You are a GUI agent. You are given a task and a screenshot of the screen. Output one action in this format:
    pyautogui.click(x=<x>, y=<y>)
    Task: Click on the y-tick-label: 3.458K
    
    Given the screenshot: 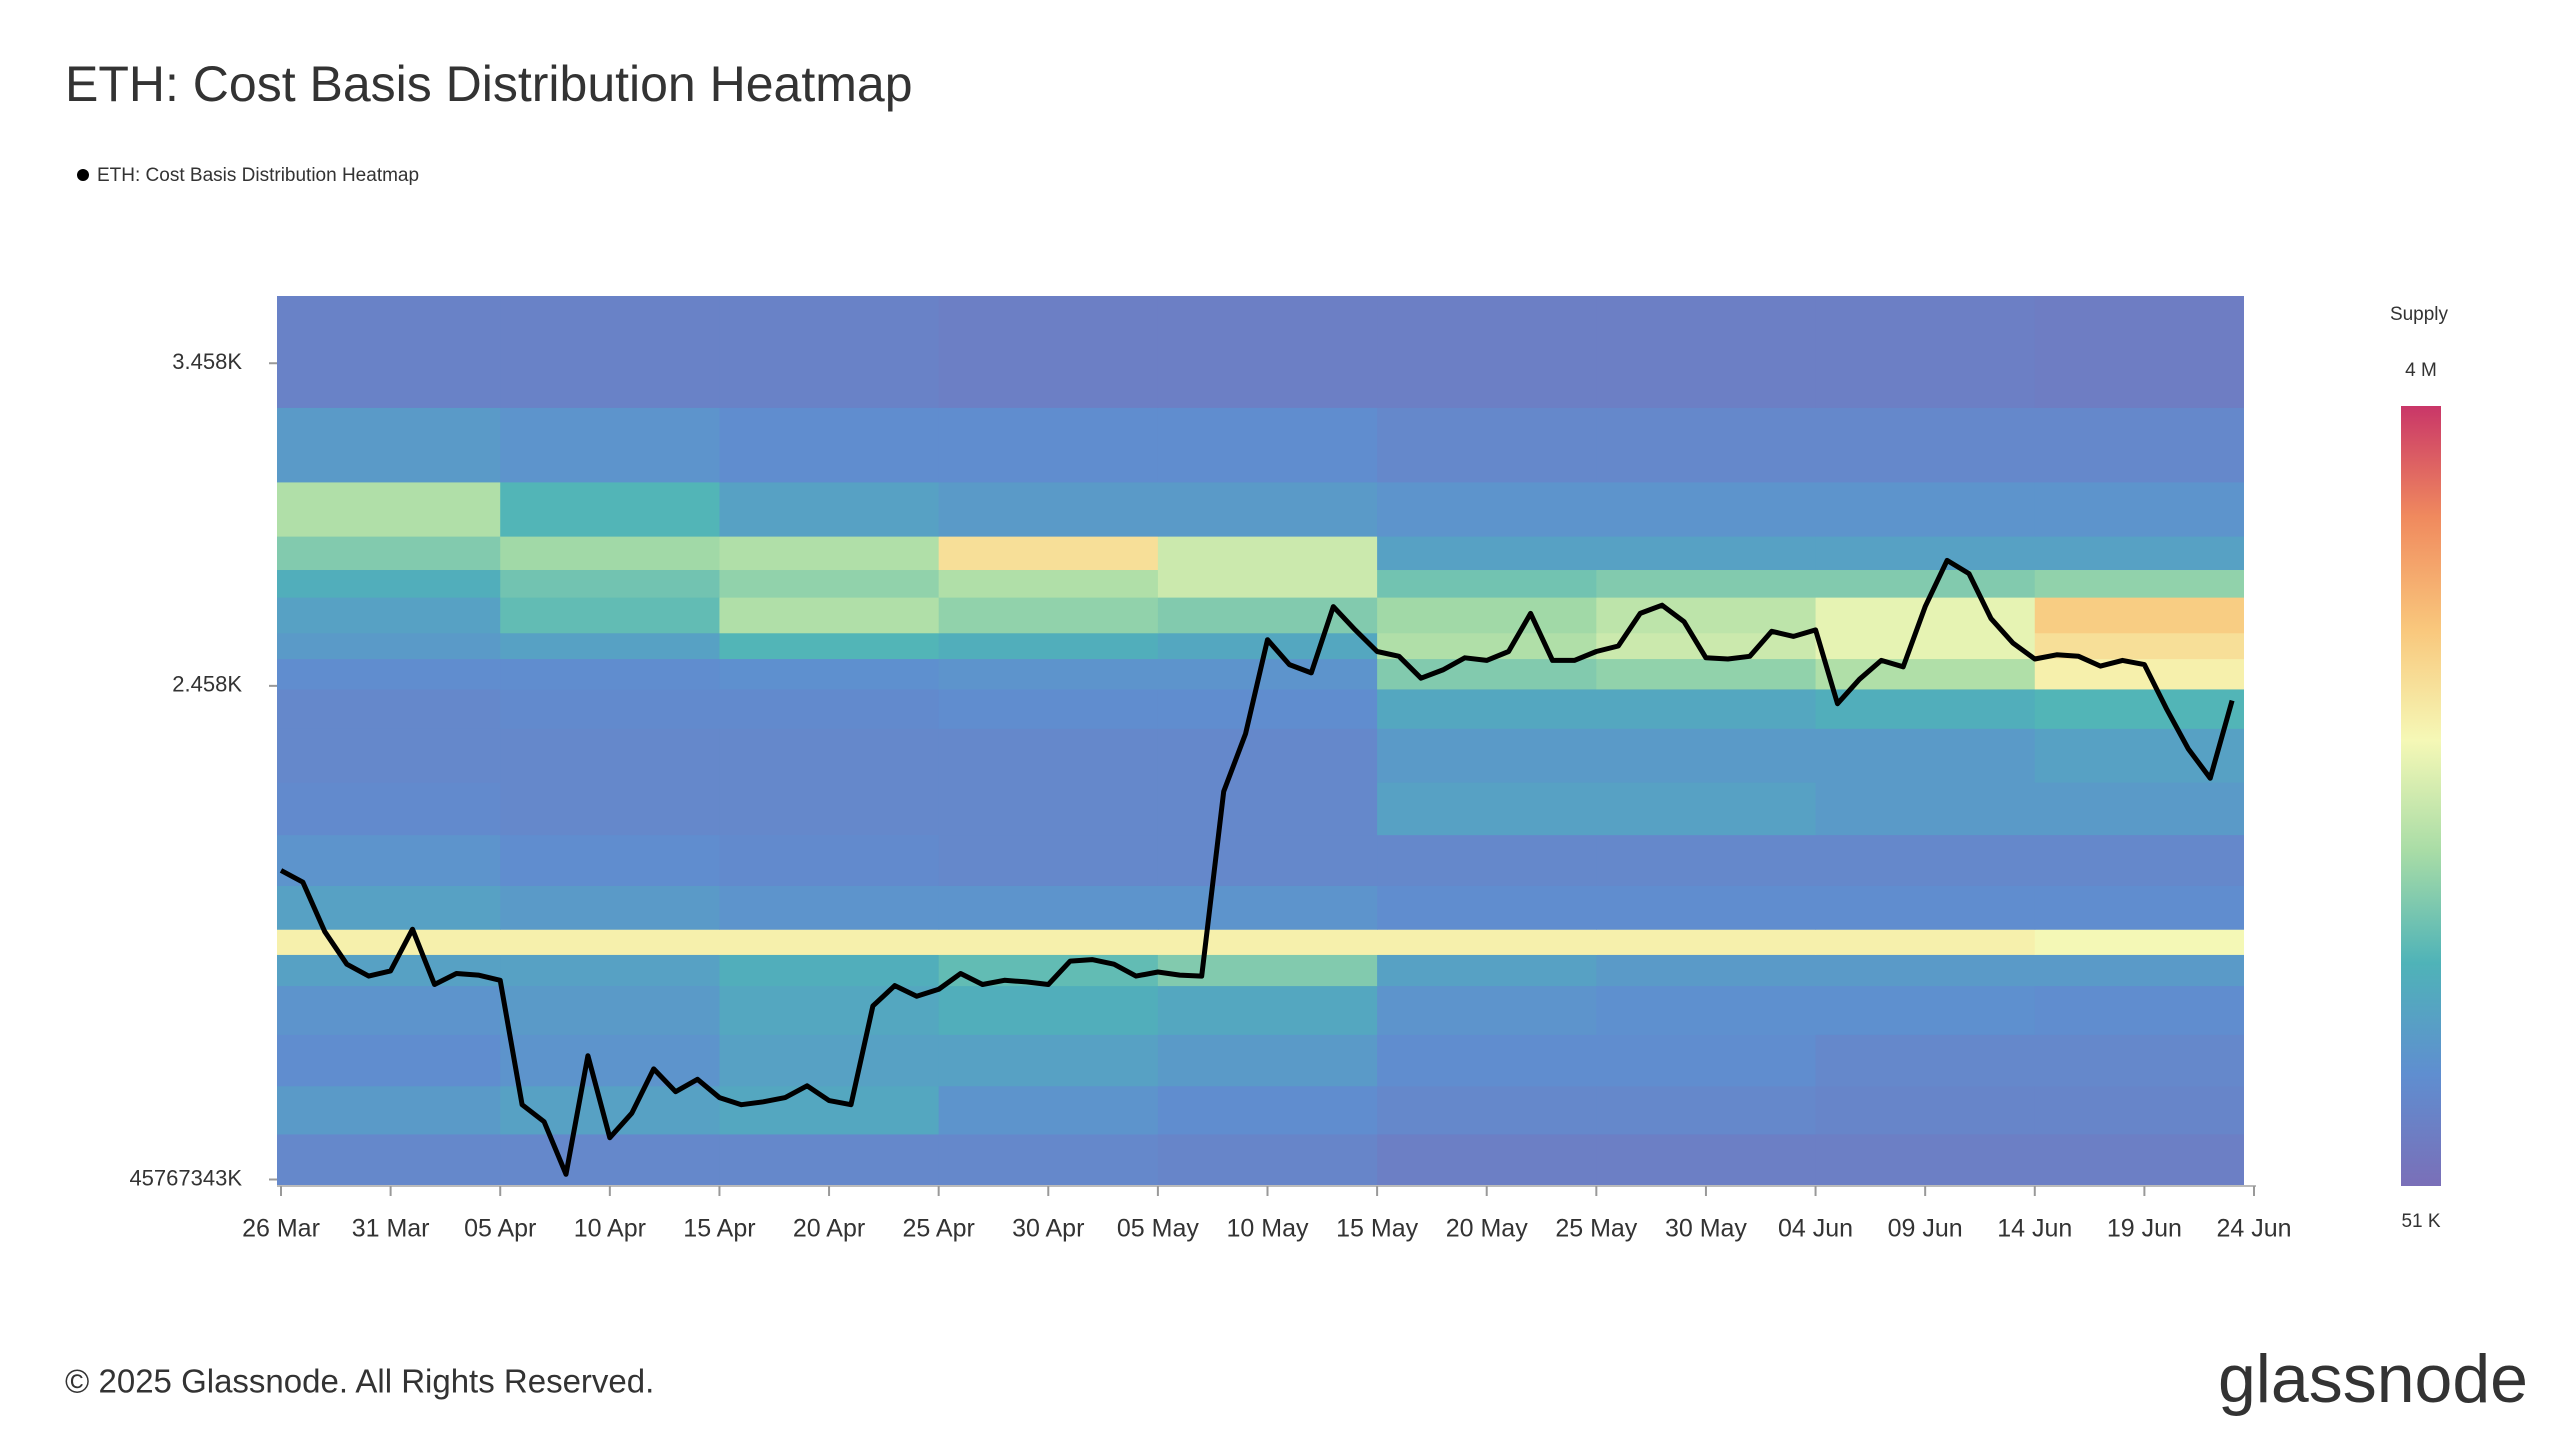 What is the action you would take?
    pyautogui.click(x=207, y=361)
    